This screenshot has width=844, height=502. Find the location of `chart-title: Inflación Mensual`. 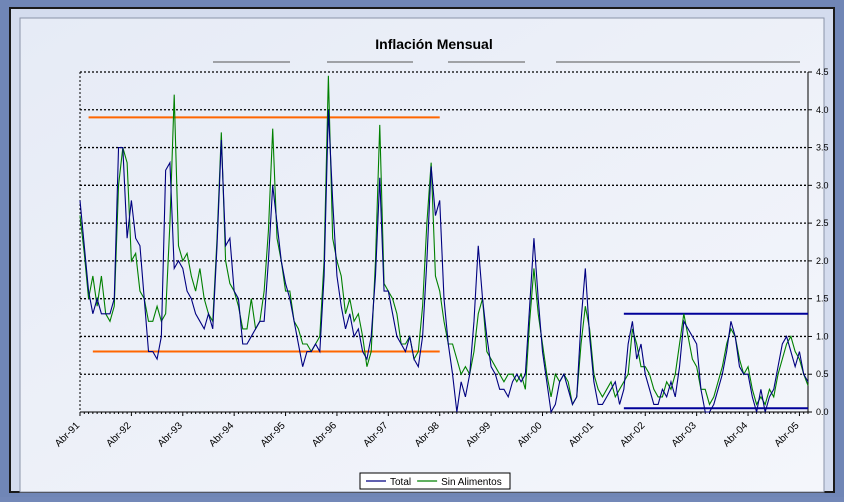

chart-title: Inflación Mensual is located at coordinates (433, 44).